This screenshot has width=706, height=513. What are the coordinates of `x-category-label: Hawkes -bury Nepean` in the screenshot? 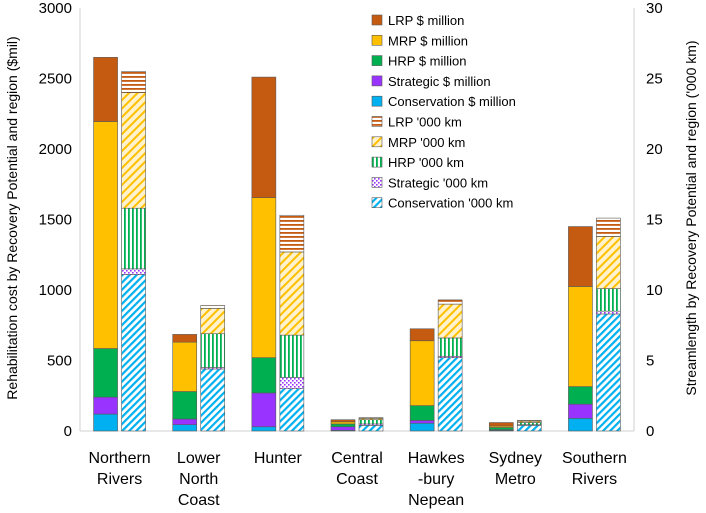 It's located at (436, 479).